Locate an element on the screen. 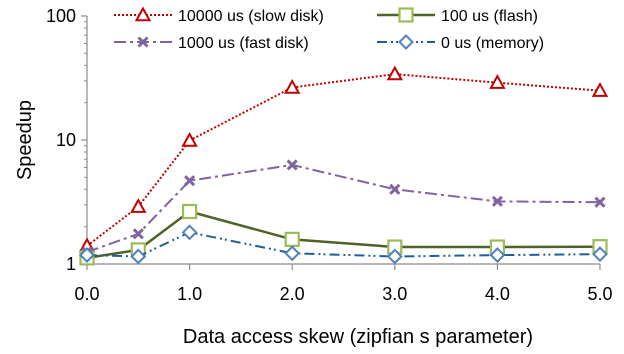 The image size is (624, 354). legend-entry: 0 us (memory) is located at coordinates (460, 43).